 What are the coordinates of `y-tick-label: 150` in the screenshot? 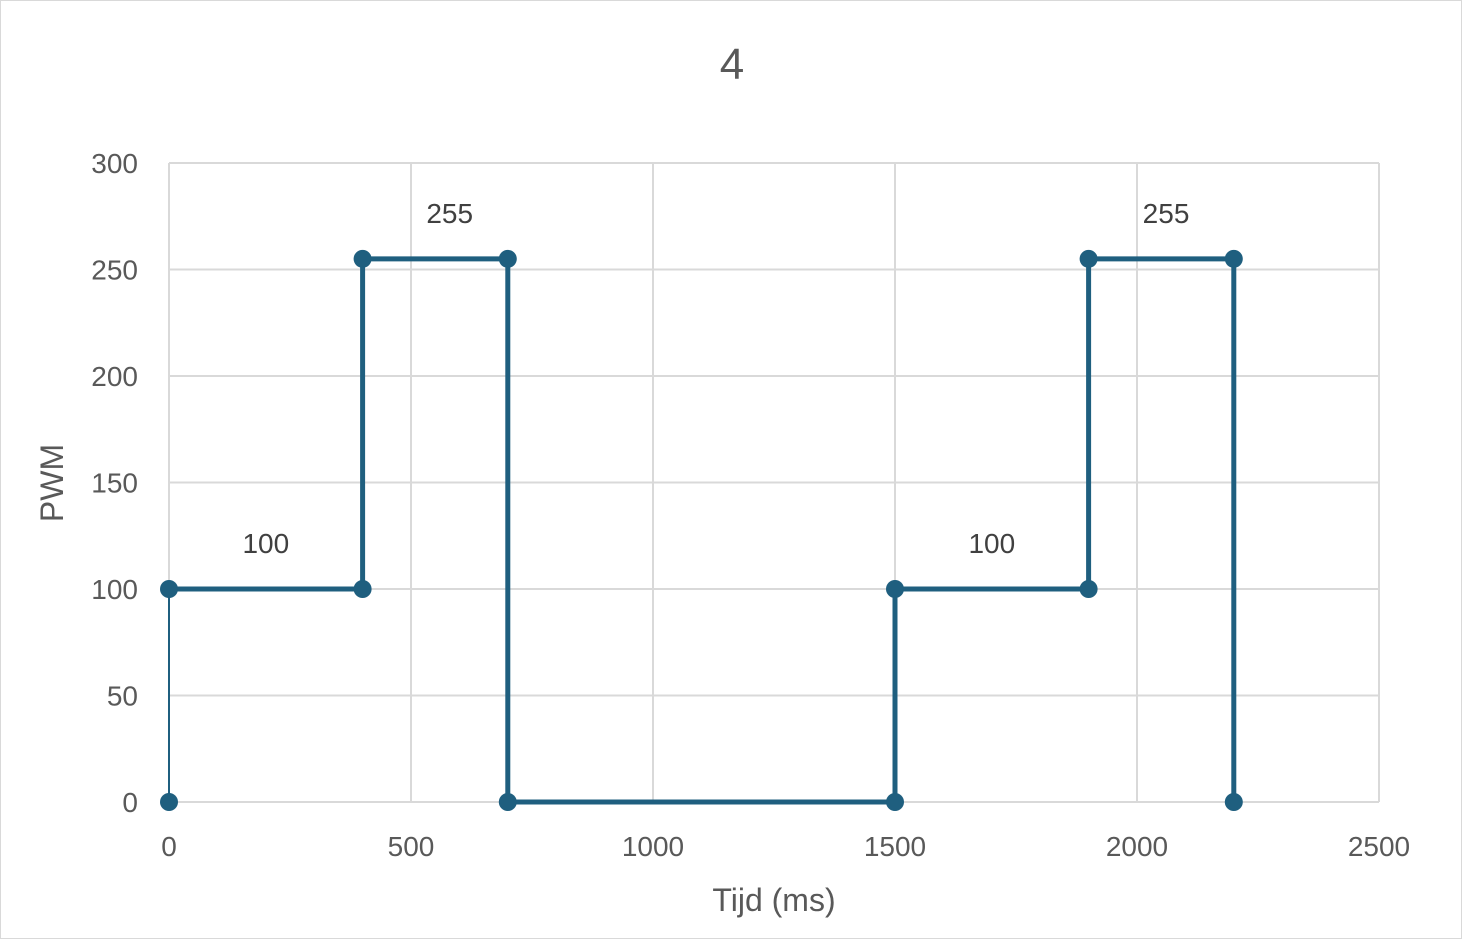 It's located at (114, 483).